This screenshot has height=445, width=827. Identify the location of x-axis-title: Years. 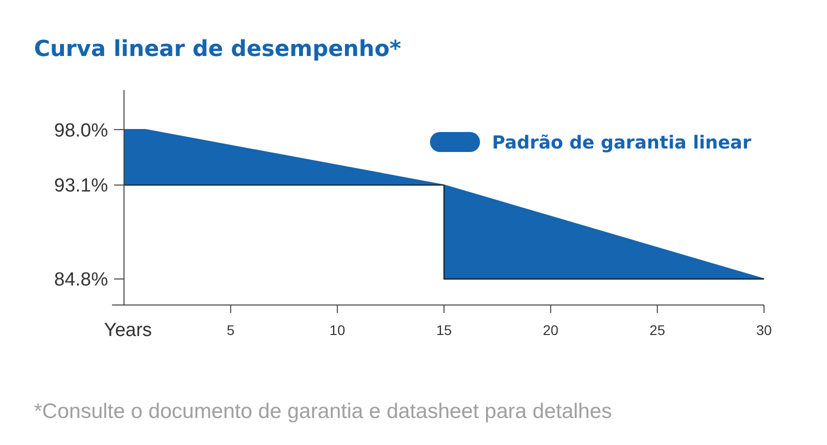
(128, 330).